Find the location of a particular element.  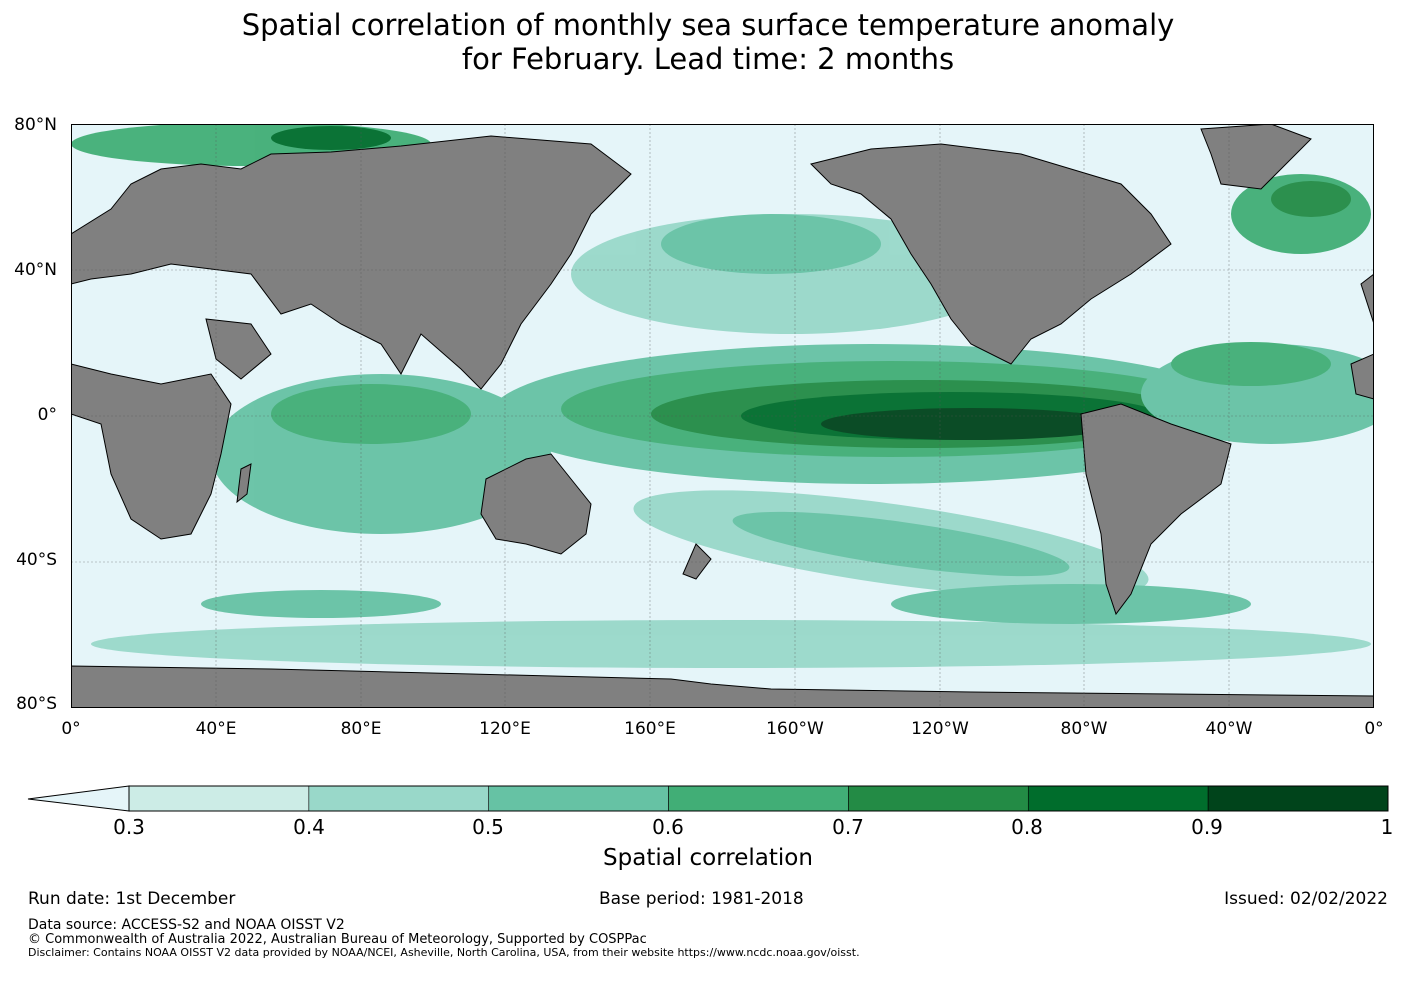

lon-label-120e: 120°E is located at coordinates (505, 729).